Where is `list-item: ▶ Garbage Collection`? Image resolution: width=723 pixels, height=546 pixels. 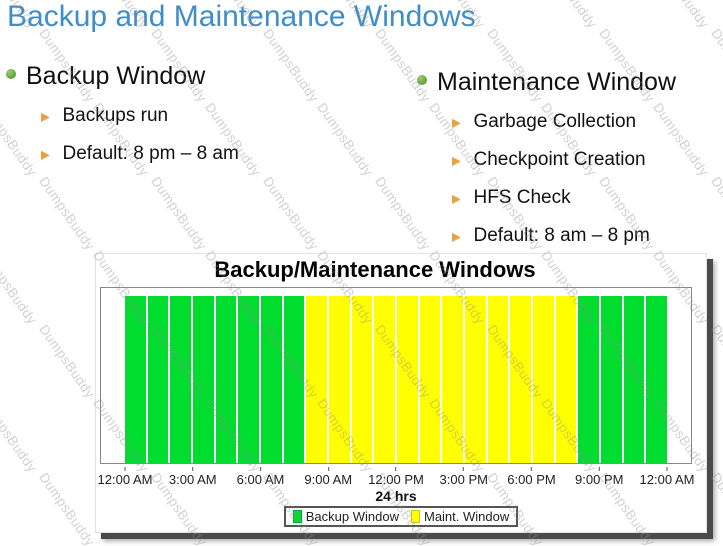
list-item: ▶ Garbage Collection is located at coordinates (567, 123).